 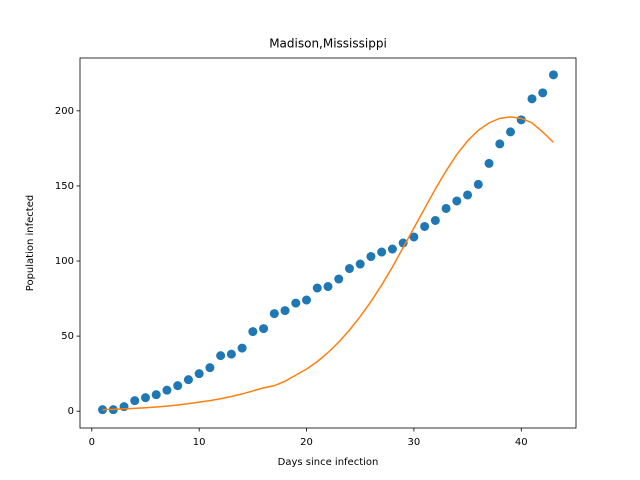 I want to click on x-tick-label: 40, so click(x=521, y=442).